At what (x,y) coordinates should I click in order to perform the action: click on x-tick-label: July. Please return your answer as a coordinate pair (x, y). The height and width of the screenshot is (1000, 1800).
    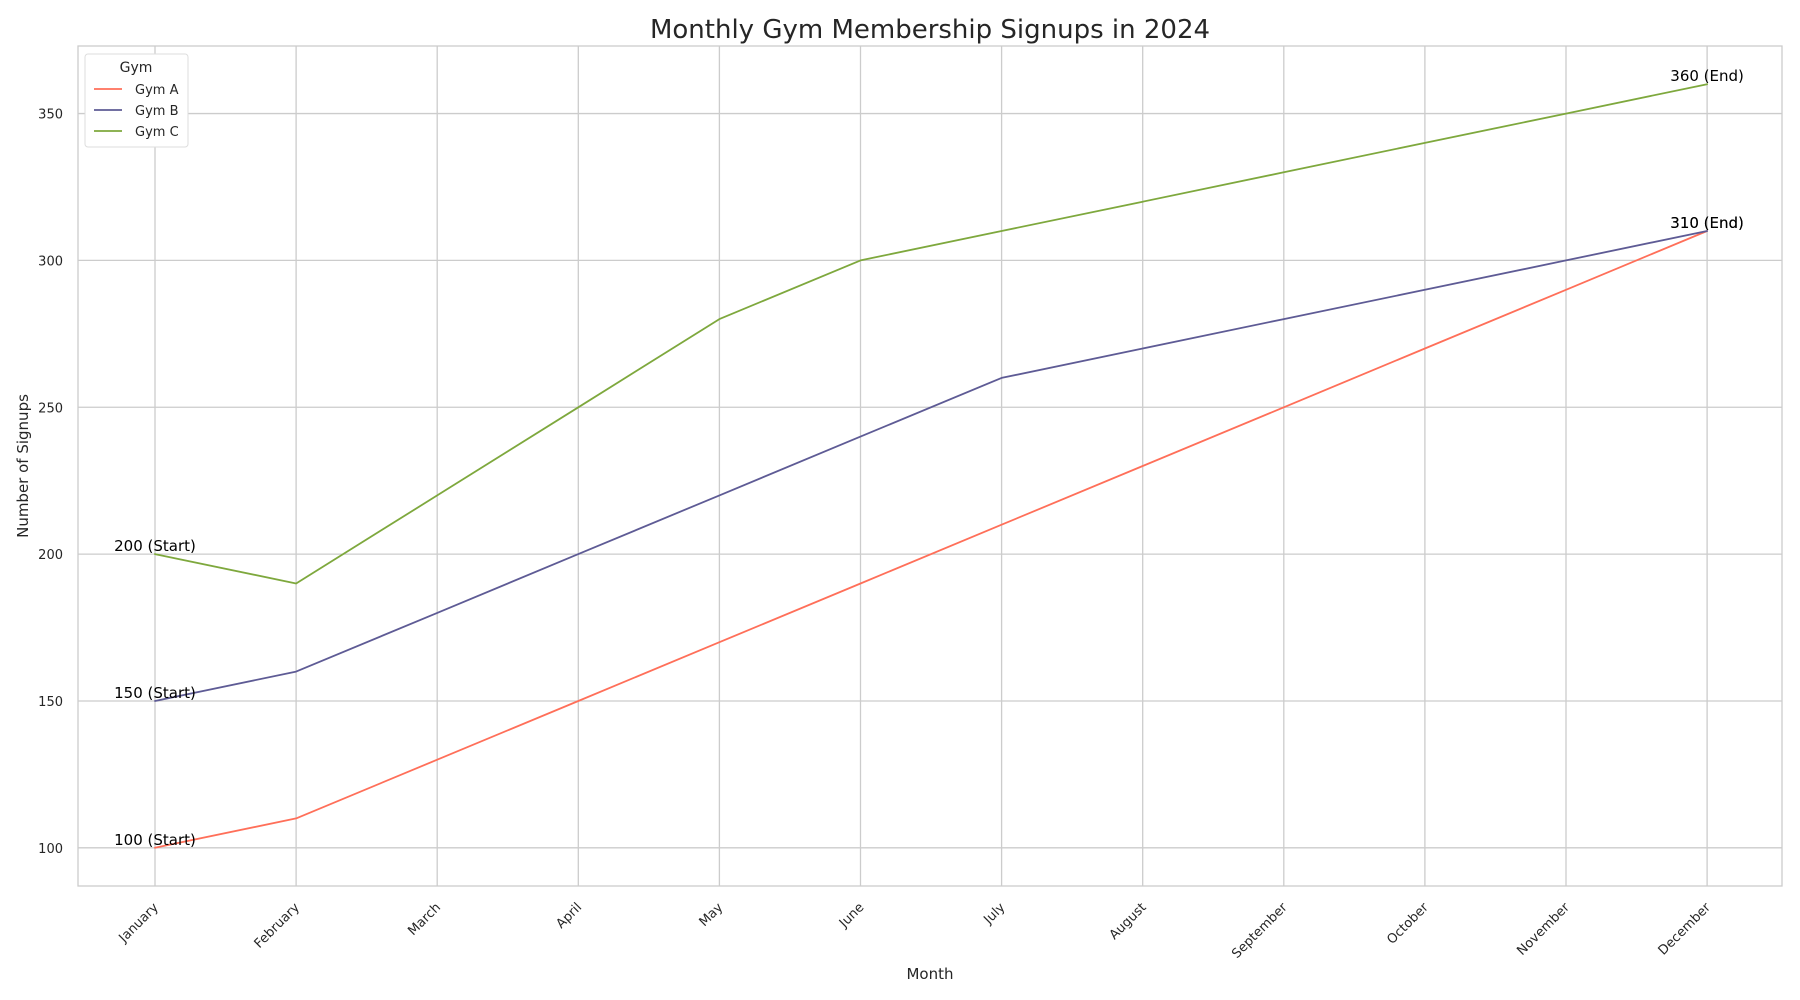
    Looking at the image, I should click on (995, 914).